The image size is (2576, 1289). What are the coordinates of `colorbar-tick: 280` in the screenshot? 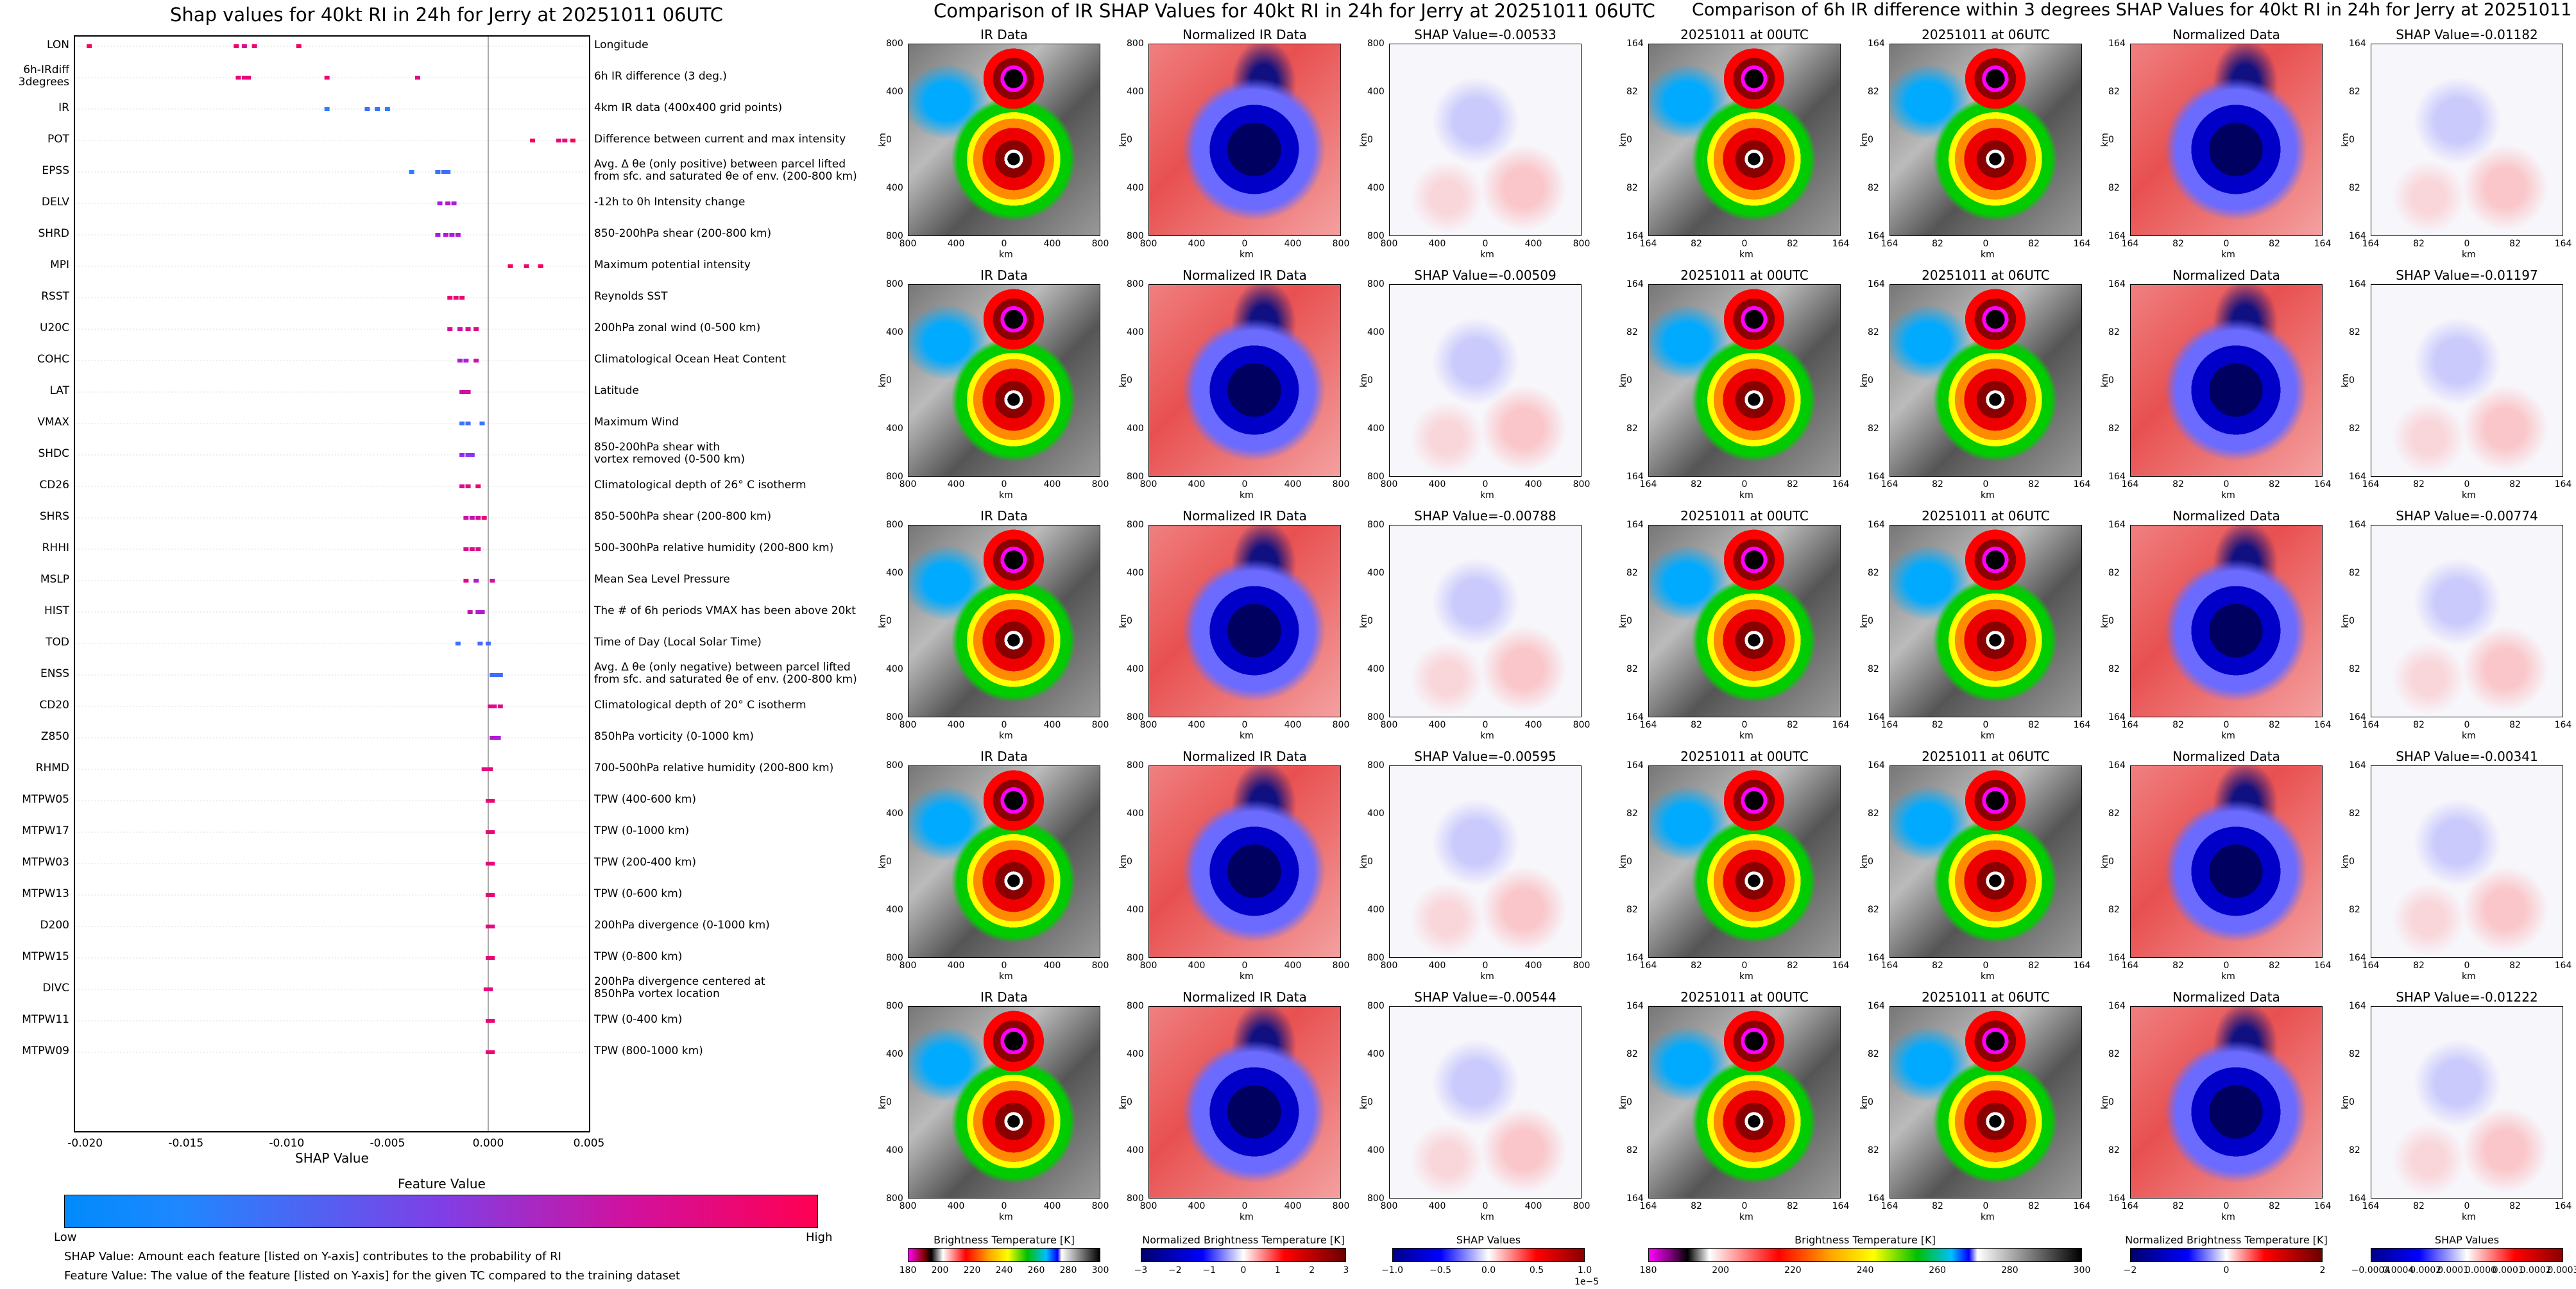 It's located at (2009, 1270).